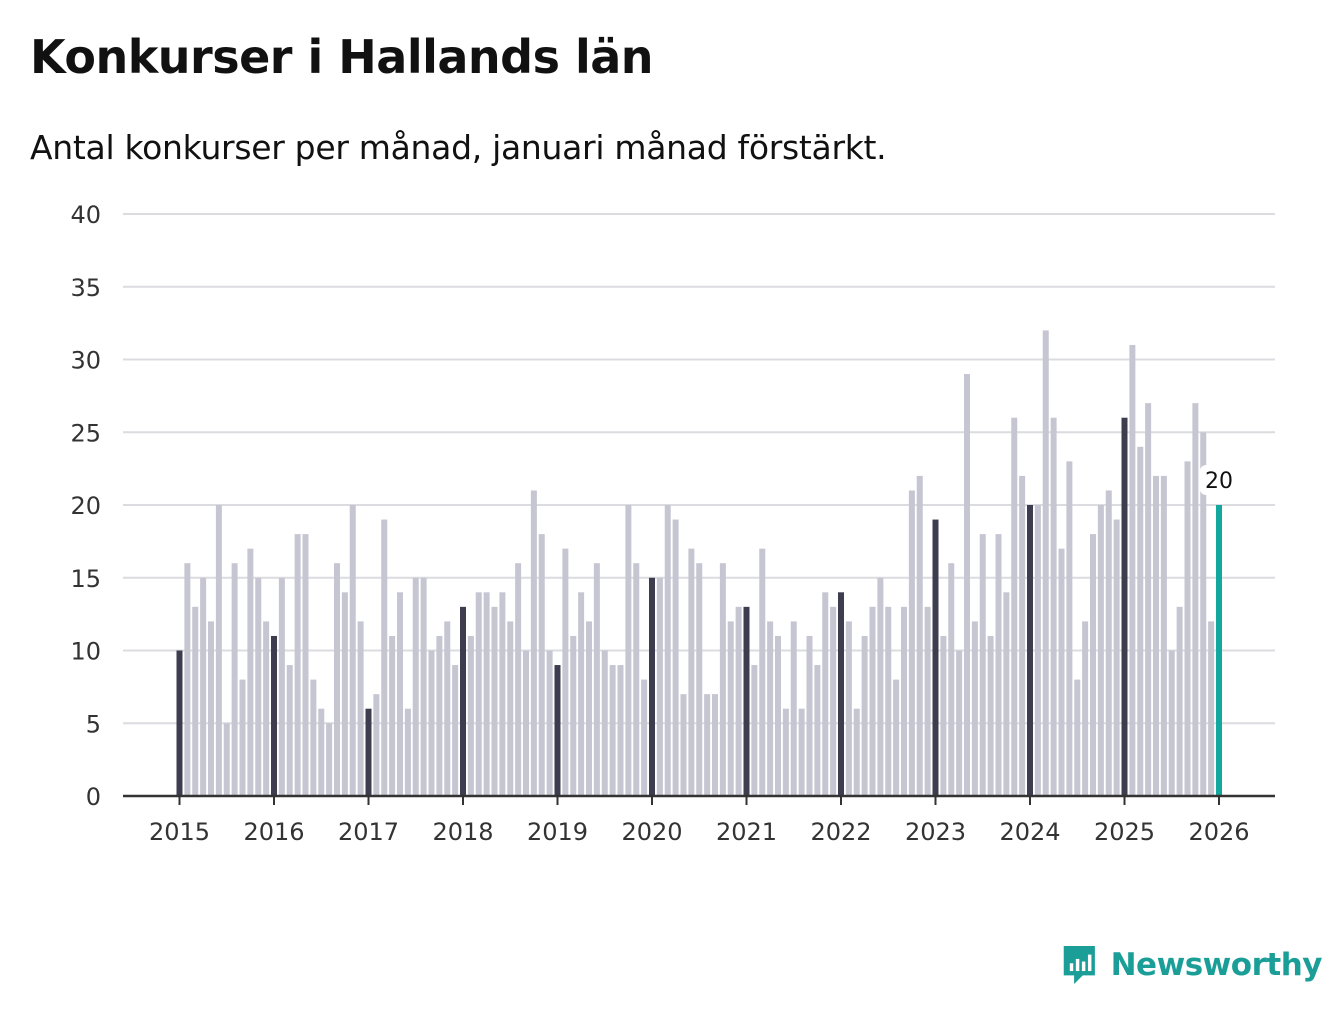  I want to click on x-tick-label: 2020, so click(651, 832).